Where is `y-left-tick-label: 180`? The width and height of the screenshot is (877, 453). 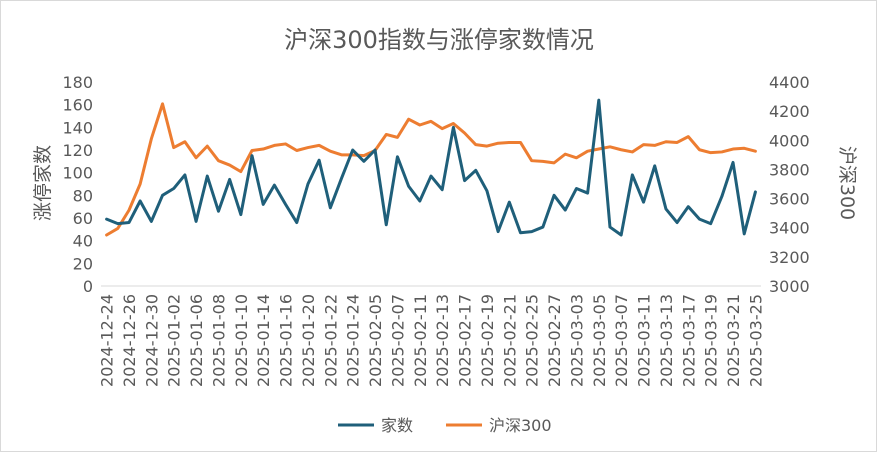 y-left-tick-label: 180 is located at coordinates (77, 82).